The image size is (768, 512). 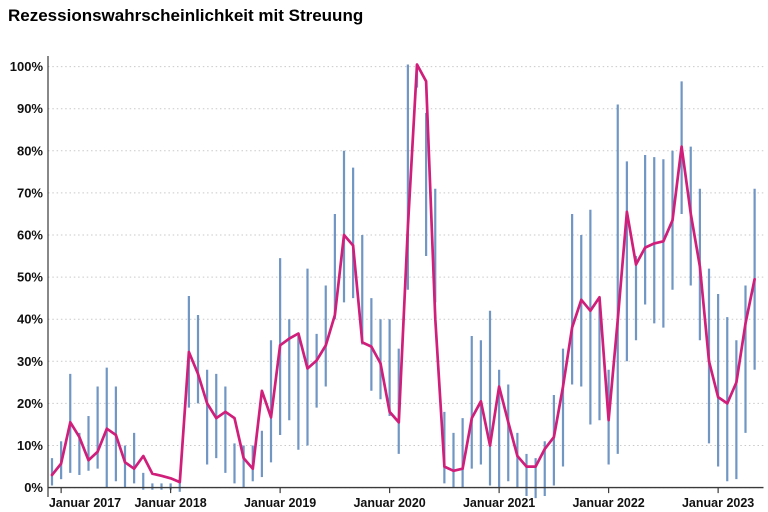 I want to click on y-tick-label: 50%, so click(x=30, y=277).